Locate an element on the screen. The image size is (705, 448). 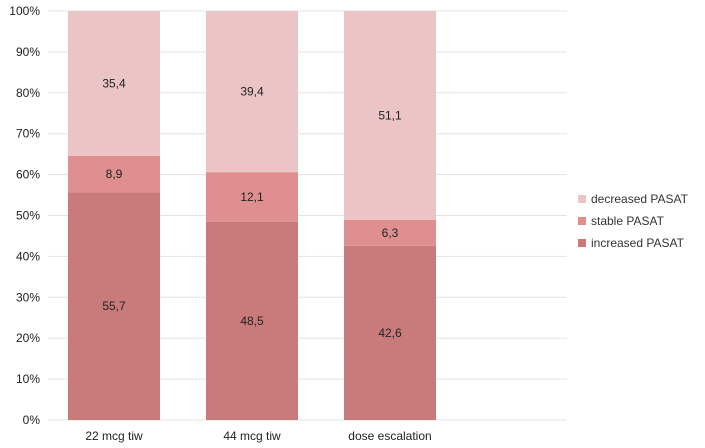
data-label: 12,1 is located at coordinates (252, 197).